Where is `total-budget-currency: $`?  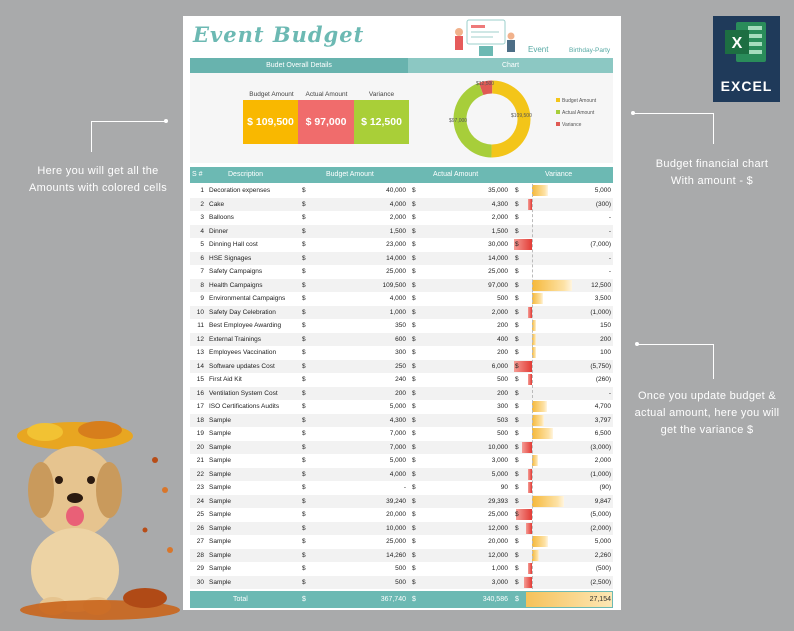 total-budget-currency: $ is located at coordinates (304, 599).